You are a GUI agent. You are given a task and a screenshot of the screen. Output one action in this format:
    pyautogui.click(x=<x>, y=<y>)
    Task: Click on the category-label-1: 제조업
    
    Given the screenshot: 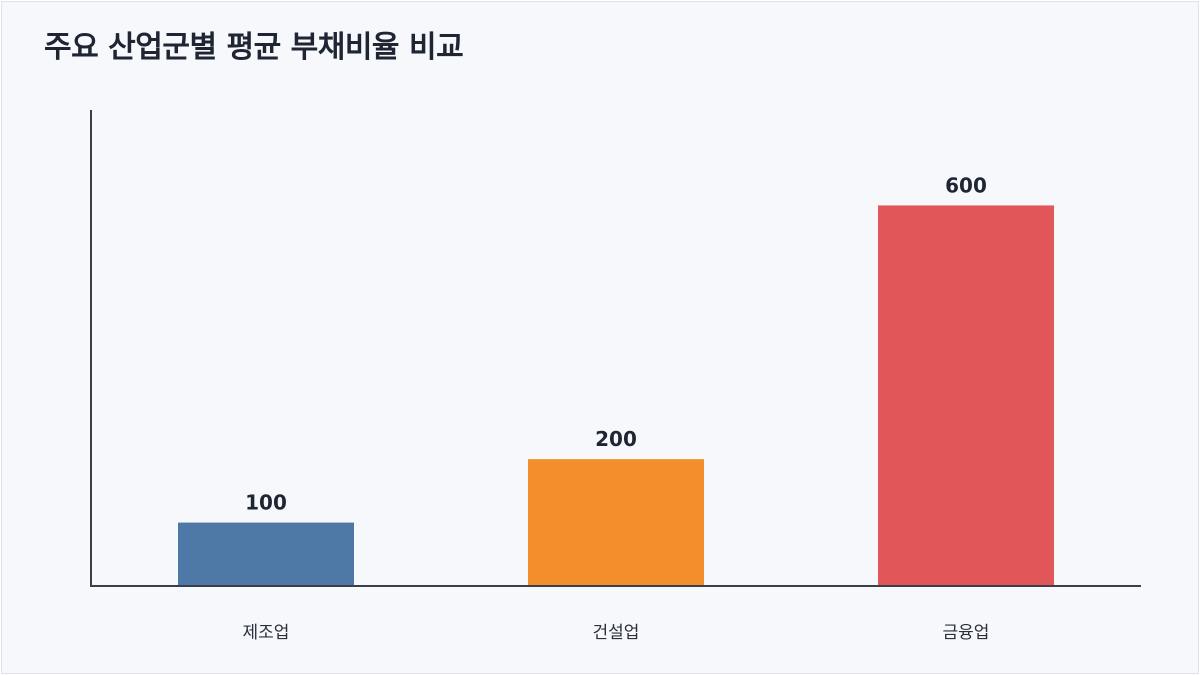 What is the action you would take?
    pyautogui.click(x=266, y=633)
    